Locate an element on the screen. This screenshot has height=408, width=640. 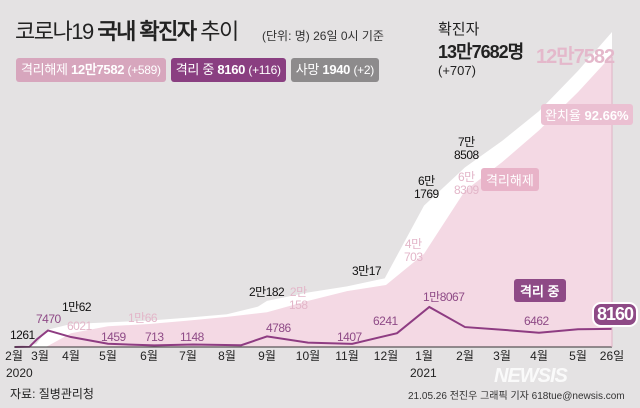
year-label-2020: 2020 is located at coordinates (19, 373).